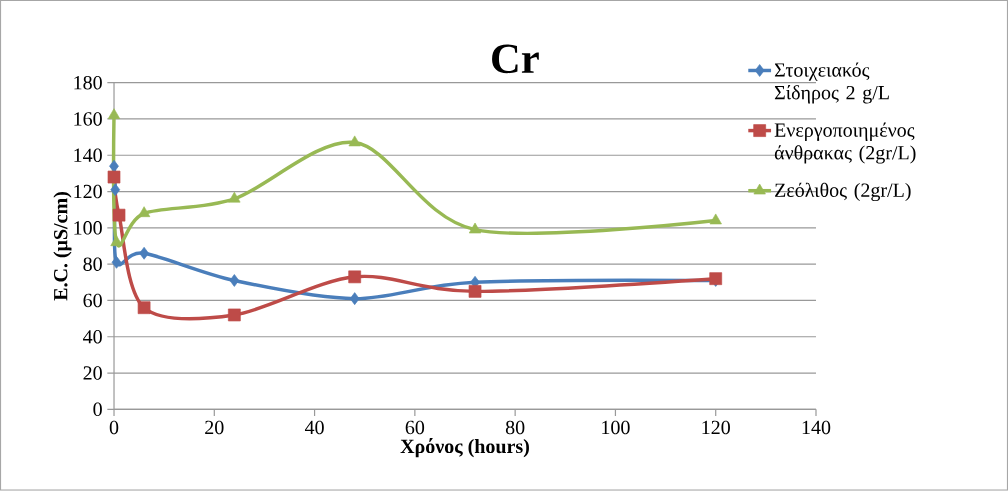 This screenshot has height=491, width=1008. I want to click on x-tick-label: 0, so click(114, 427).